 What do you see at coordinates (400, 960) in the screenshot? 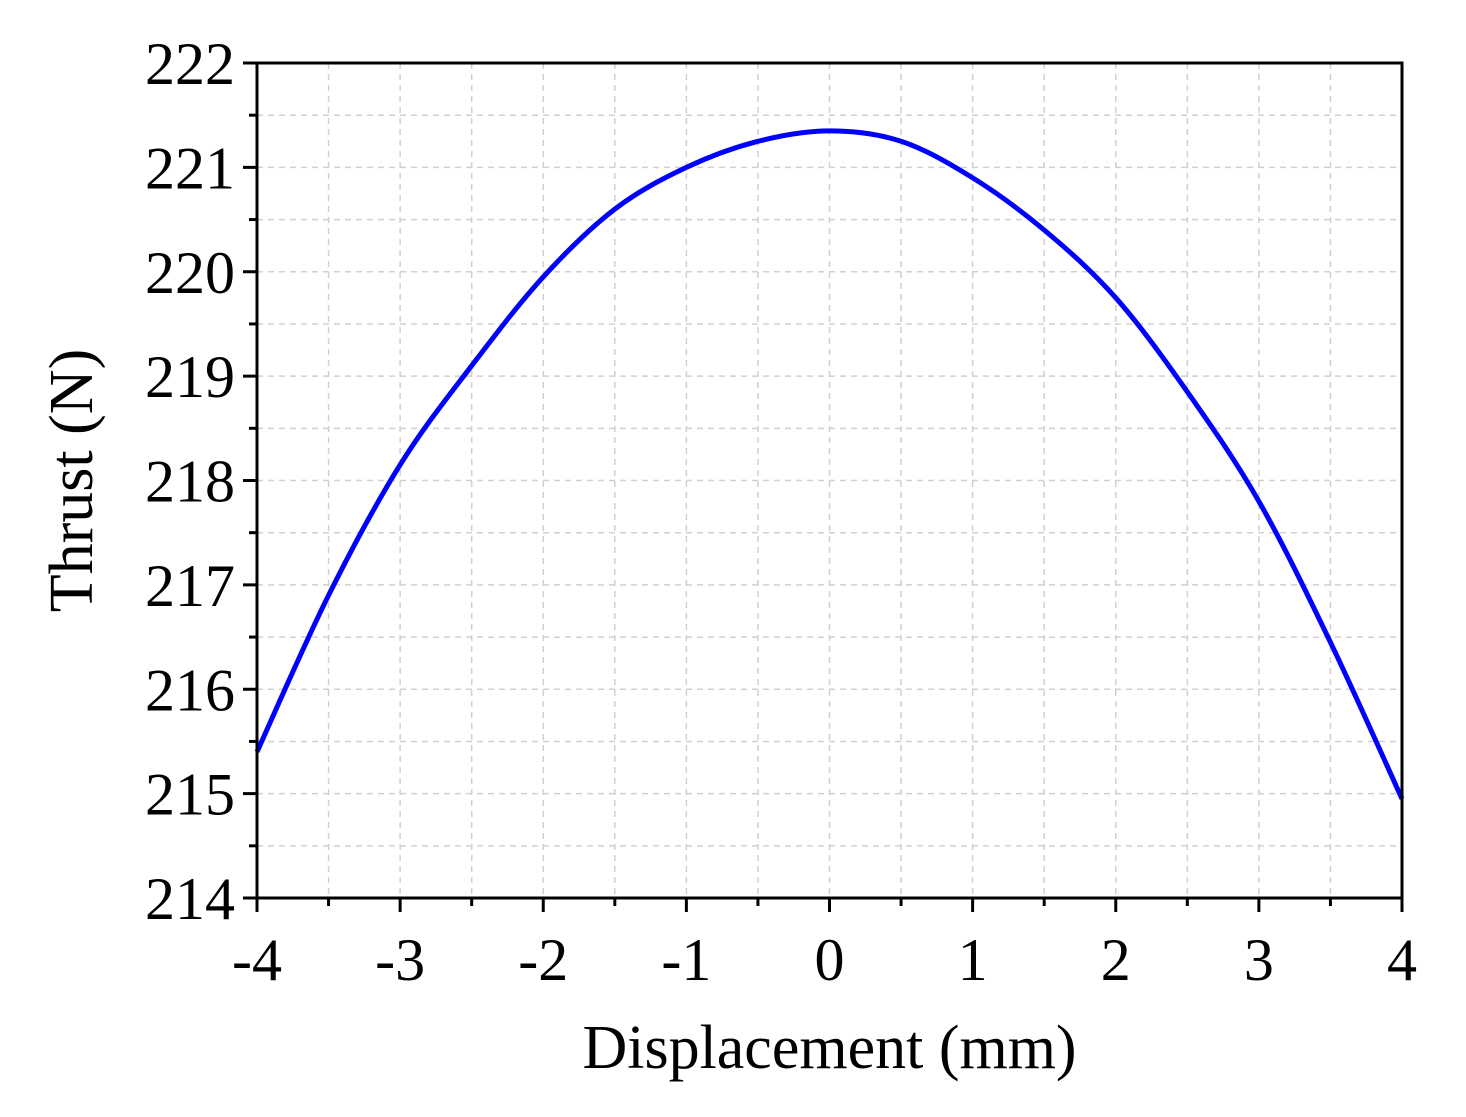
I see `x-tick-label: -3` at bounding box center [400, 960].